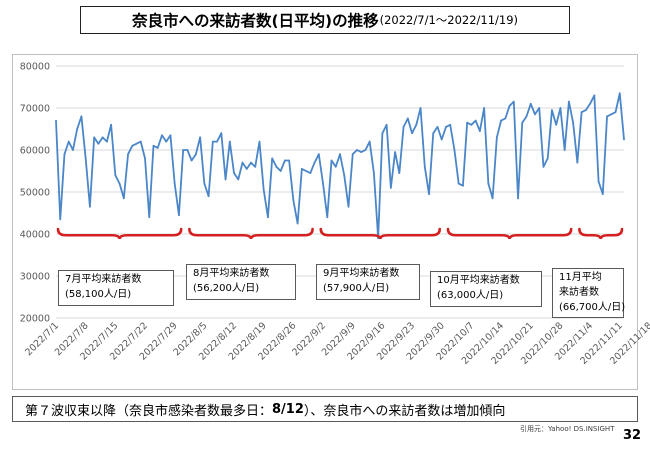  Describe the element at coordinates (368, 282) in the screenshot. I see `avg-box-september: 9月平均来訪者数 (57,900人/日)` at that location.